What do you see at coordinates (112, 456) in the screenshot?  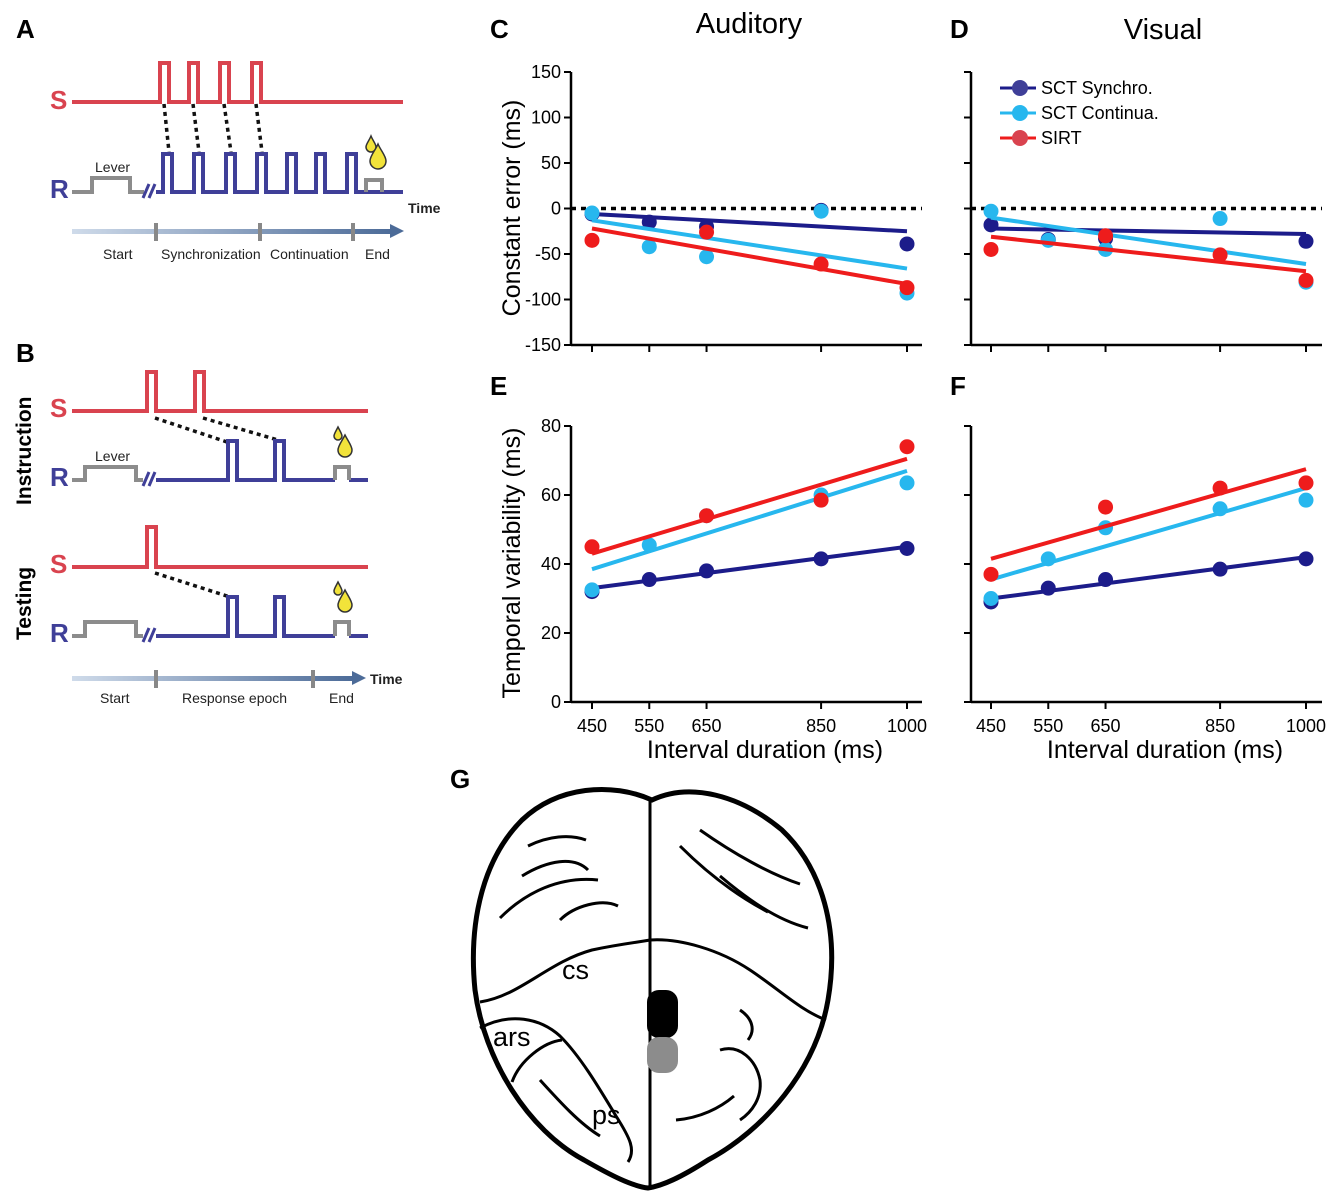 I see `instruction-lever-label: Lever` at bounding box center [112, 456].